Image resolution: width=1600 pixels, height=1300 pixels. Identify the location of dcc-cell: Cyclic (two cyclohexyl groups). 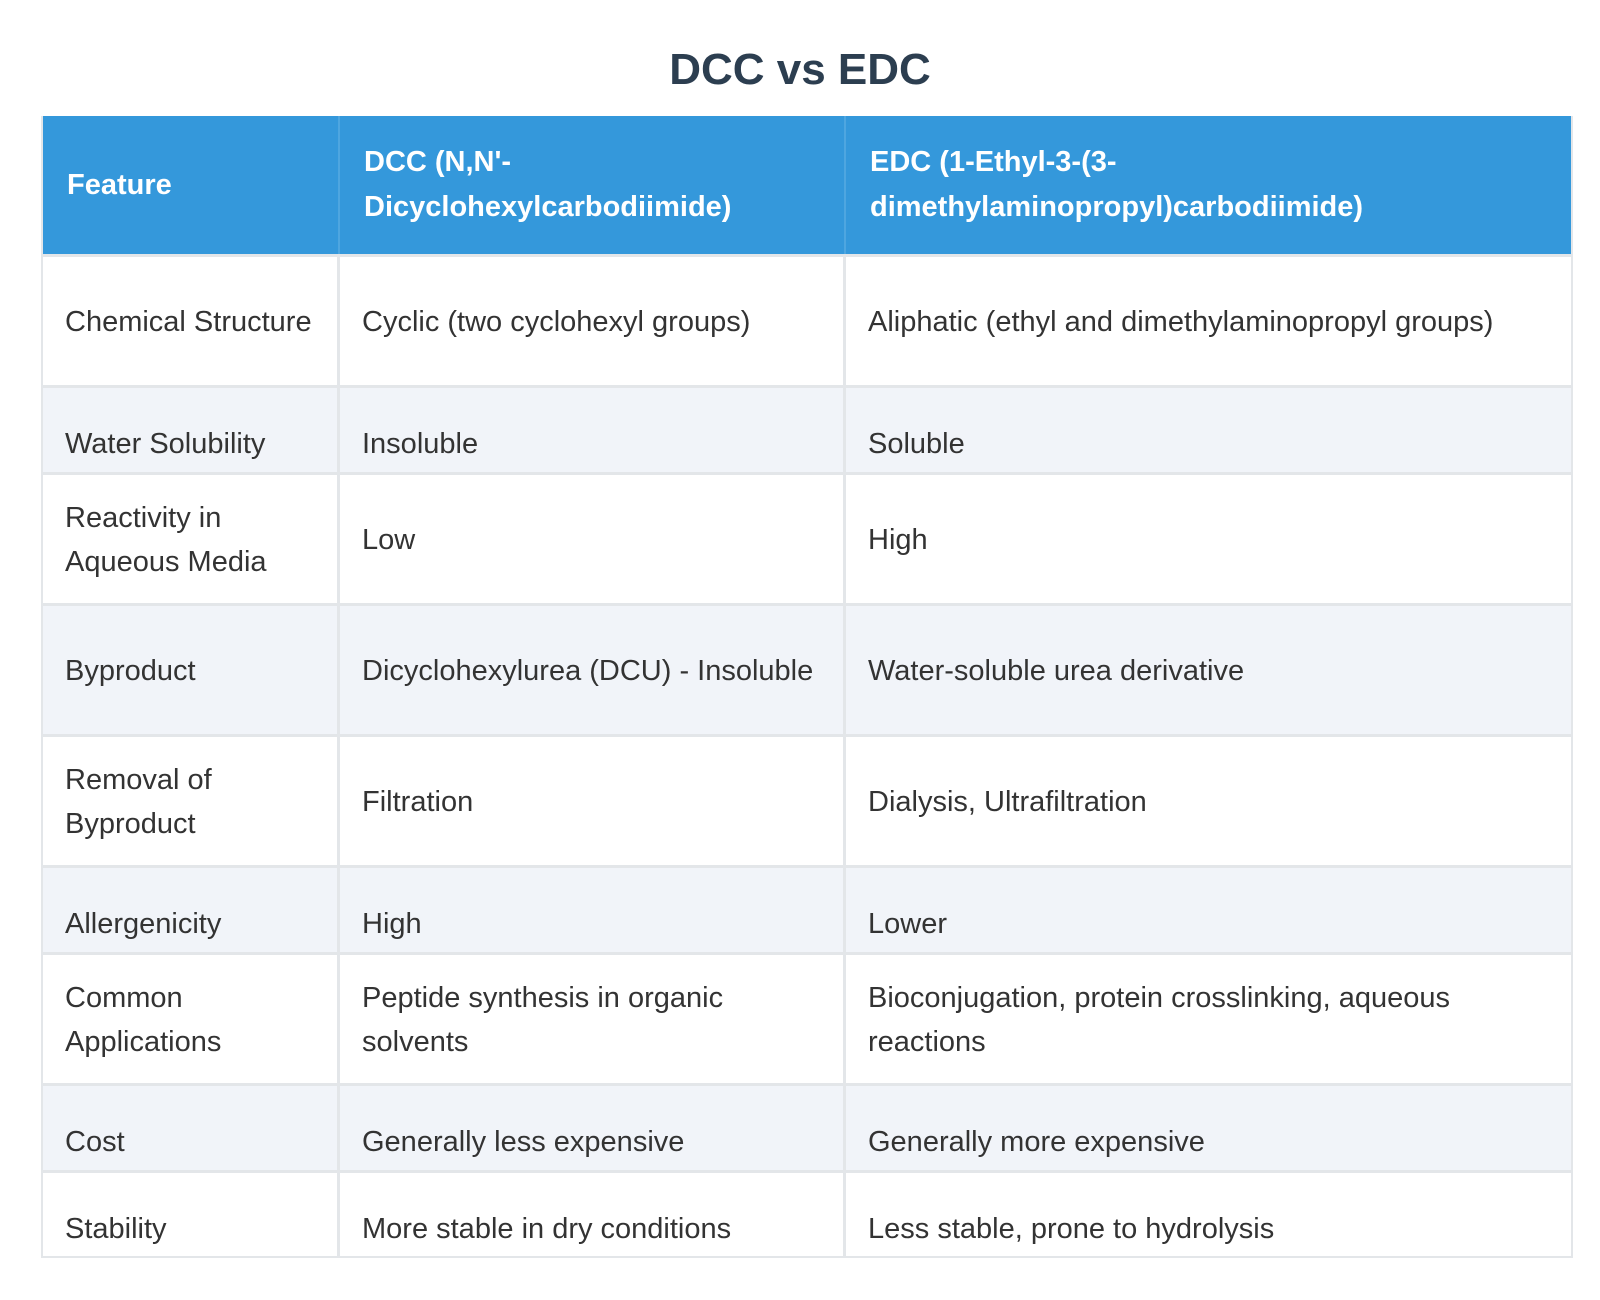
(593, 319).